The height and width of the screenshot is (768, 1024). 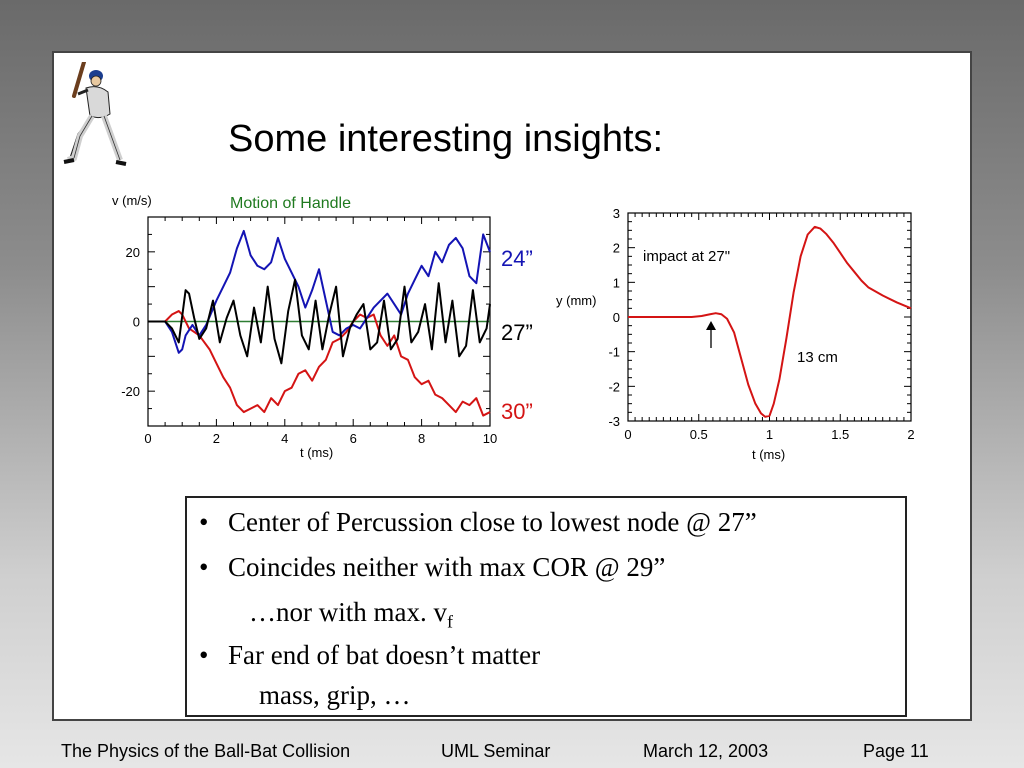 What do you see at coordinates (496, 751) in the screenshot?
I see `footer-event: UML Seminar` at bounding box center [496, 751].